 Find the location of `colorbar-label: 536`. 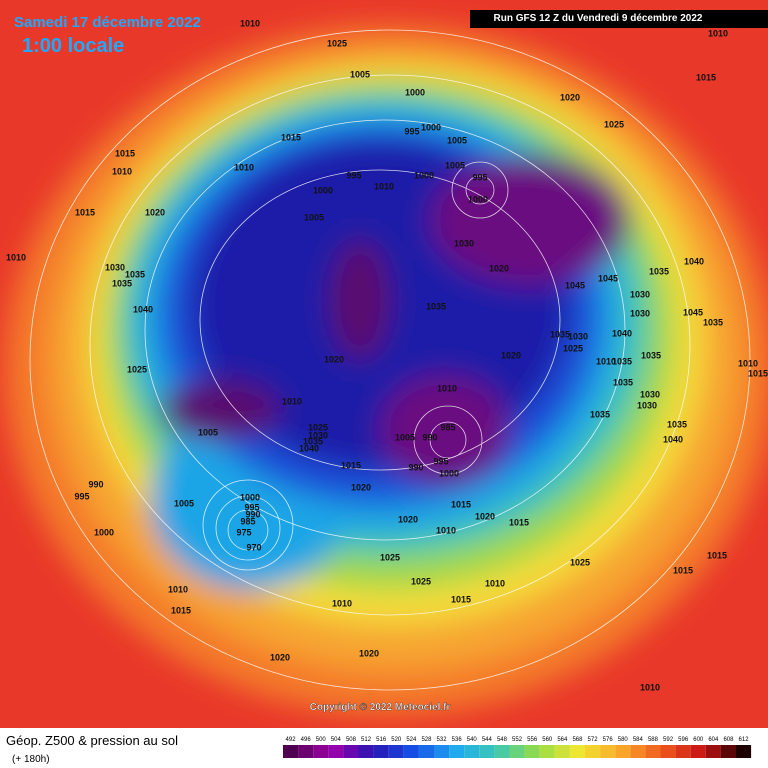

colorbar-label: 536 is located at coordinates (457, 740).